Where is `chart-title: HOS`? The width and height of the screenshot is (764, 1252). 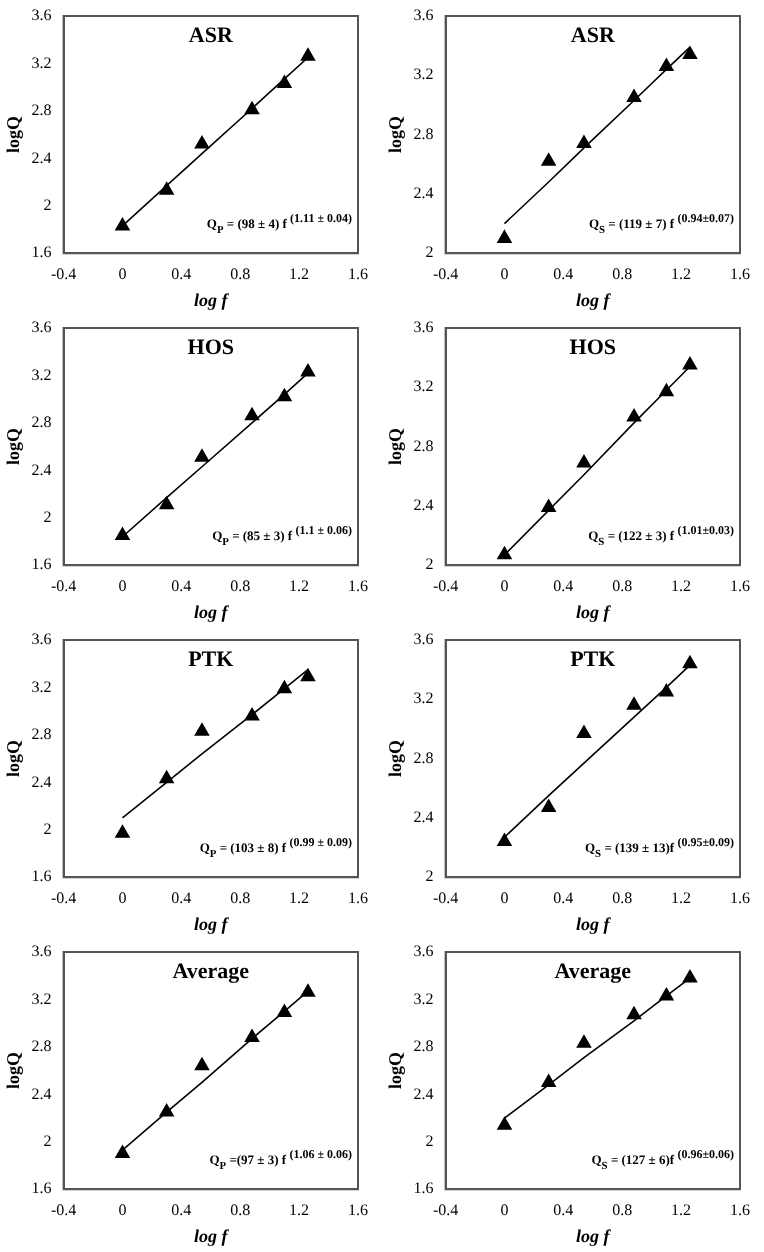
chart-title: HOS is located at coordinates (211, 348).